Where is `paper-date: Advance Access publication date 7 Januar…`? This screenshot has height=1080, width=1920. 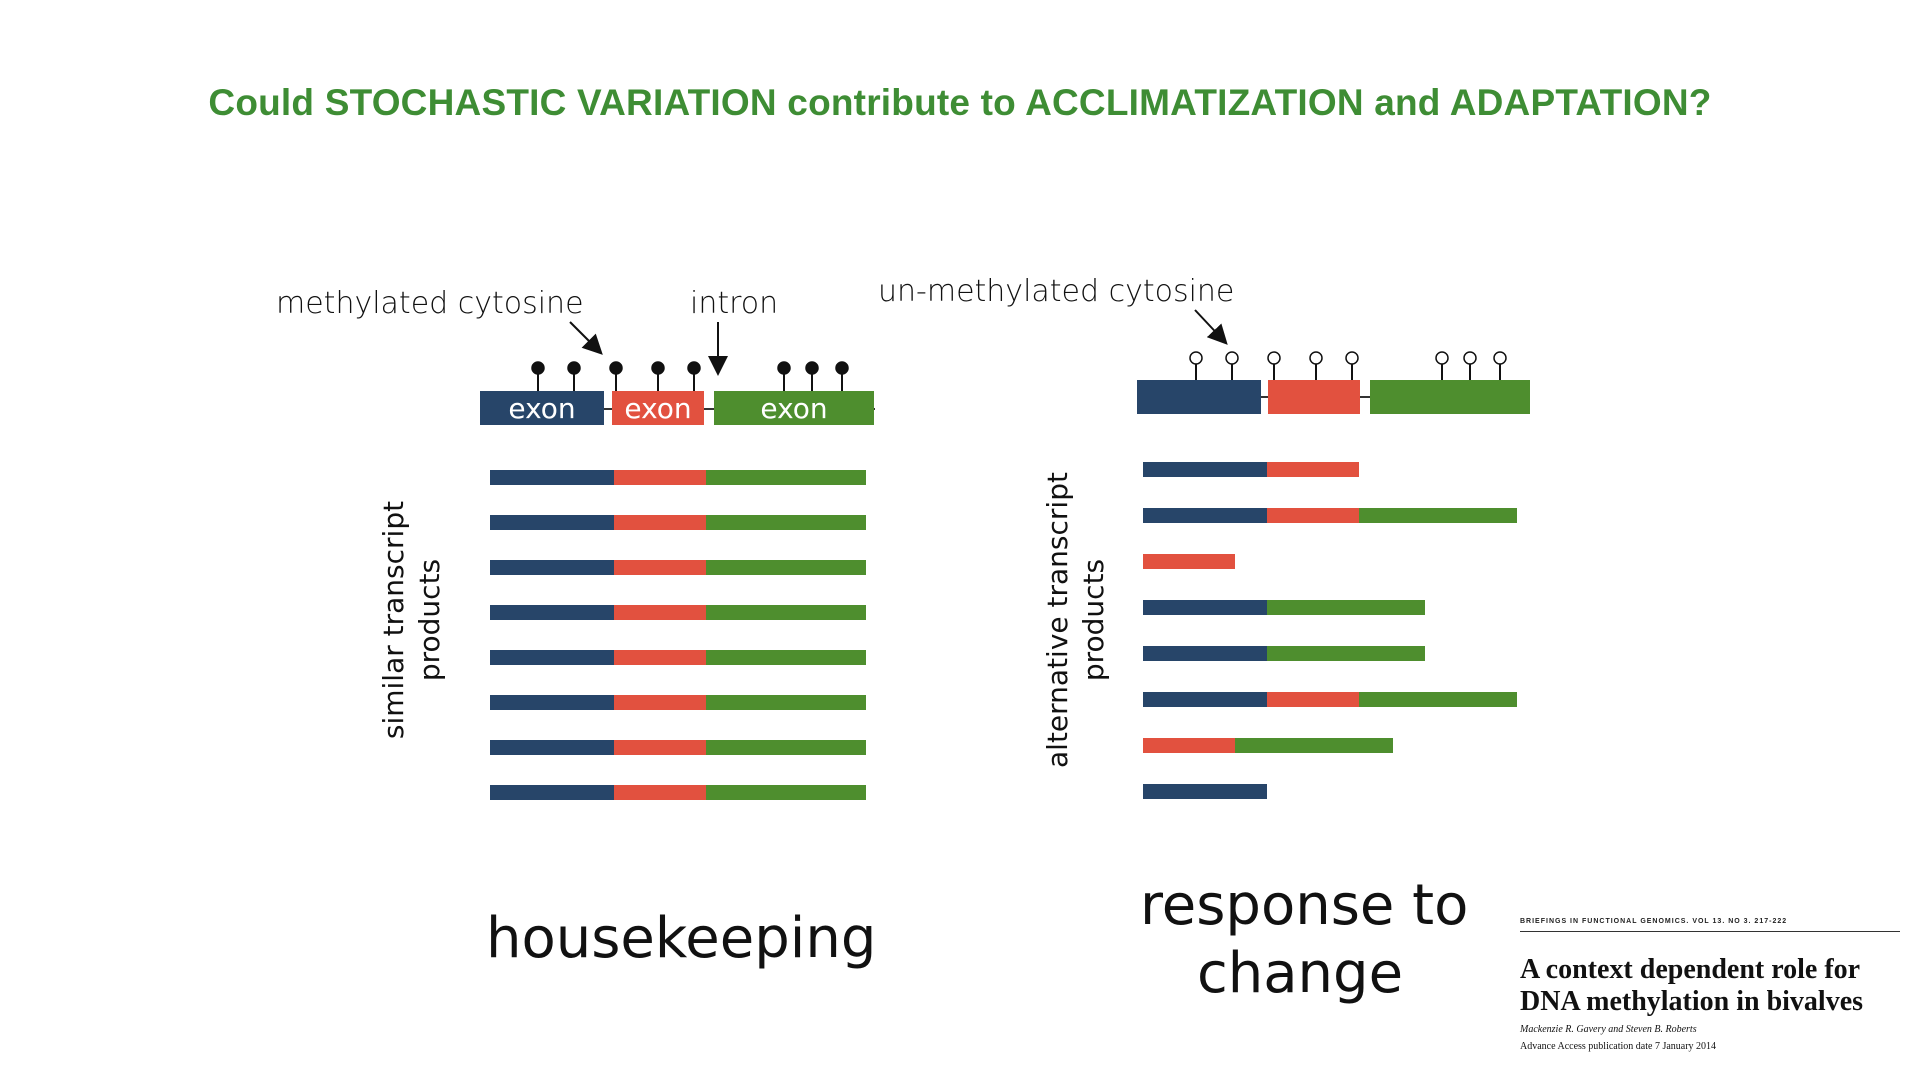
paper-date: Advance Access publication date 7 Januar… is located at coordinates (1618, 1046).